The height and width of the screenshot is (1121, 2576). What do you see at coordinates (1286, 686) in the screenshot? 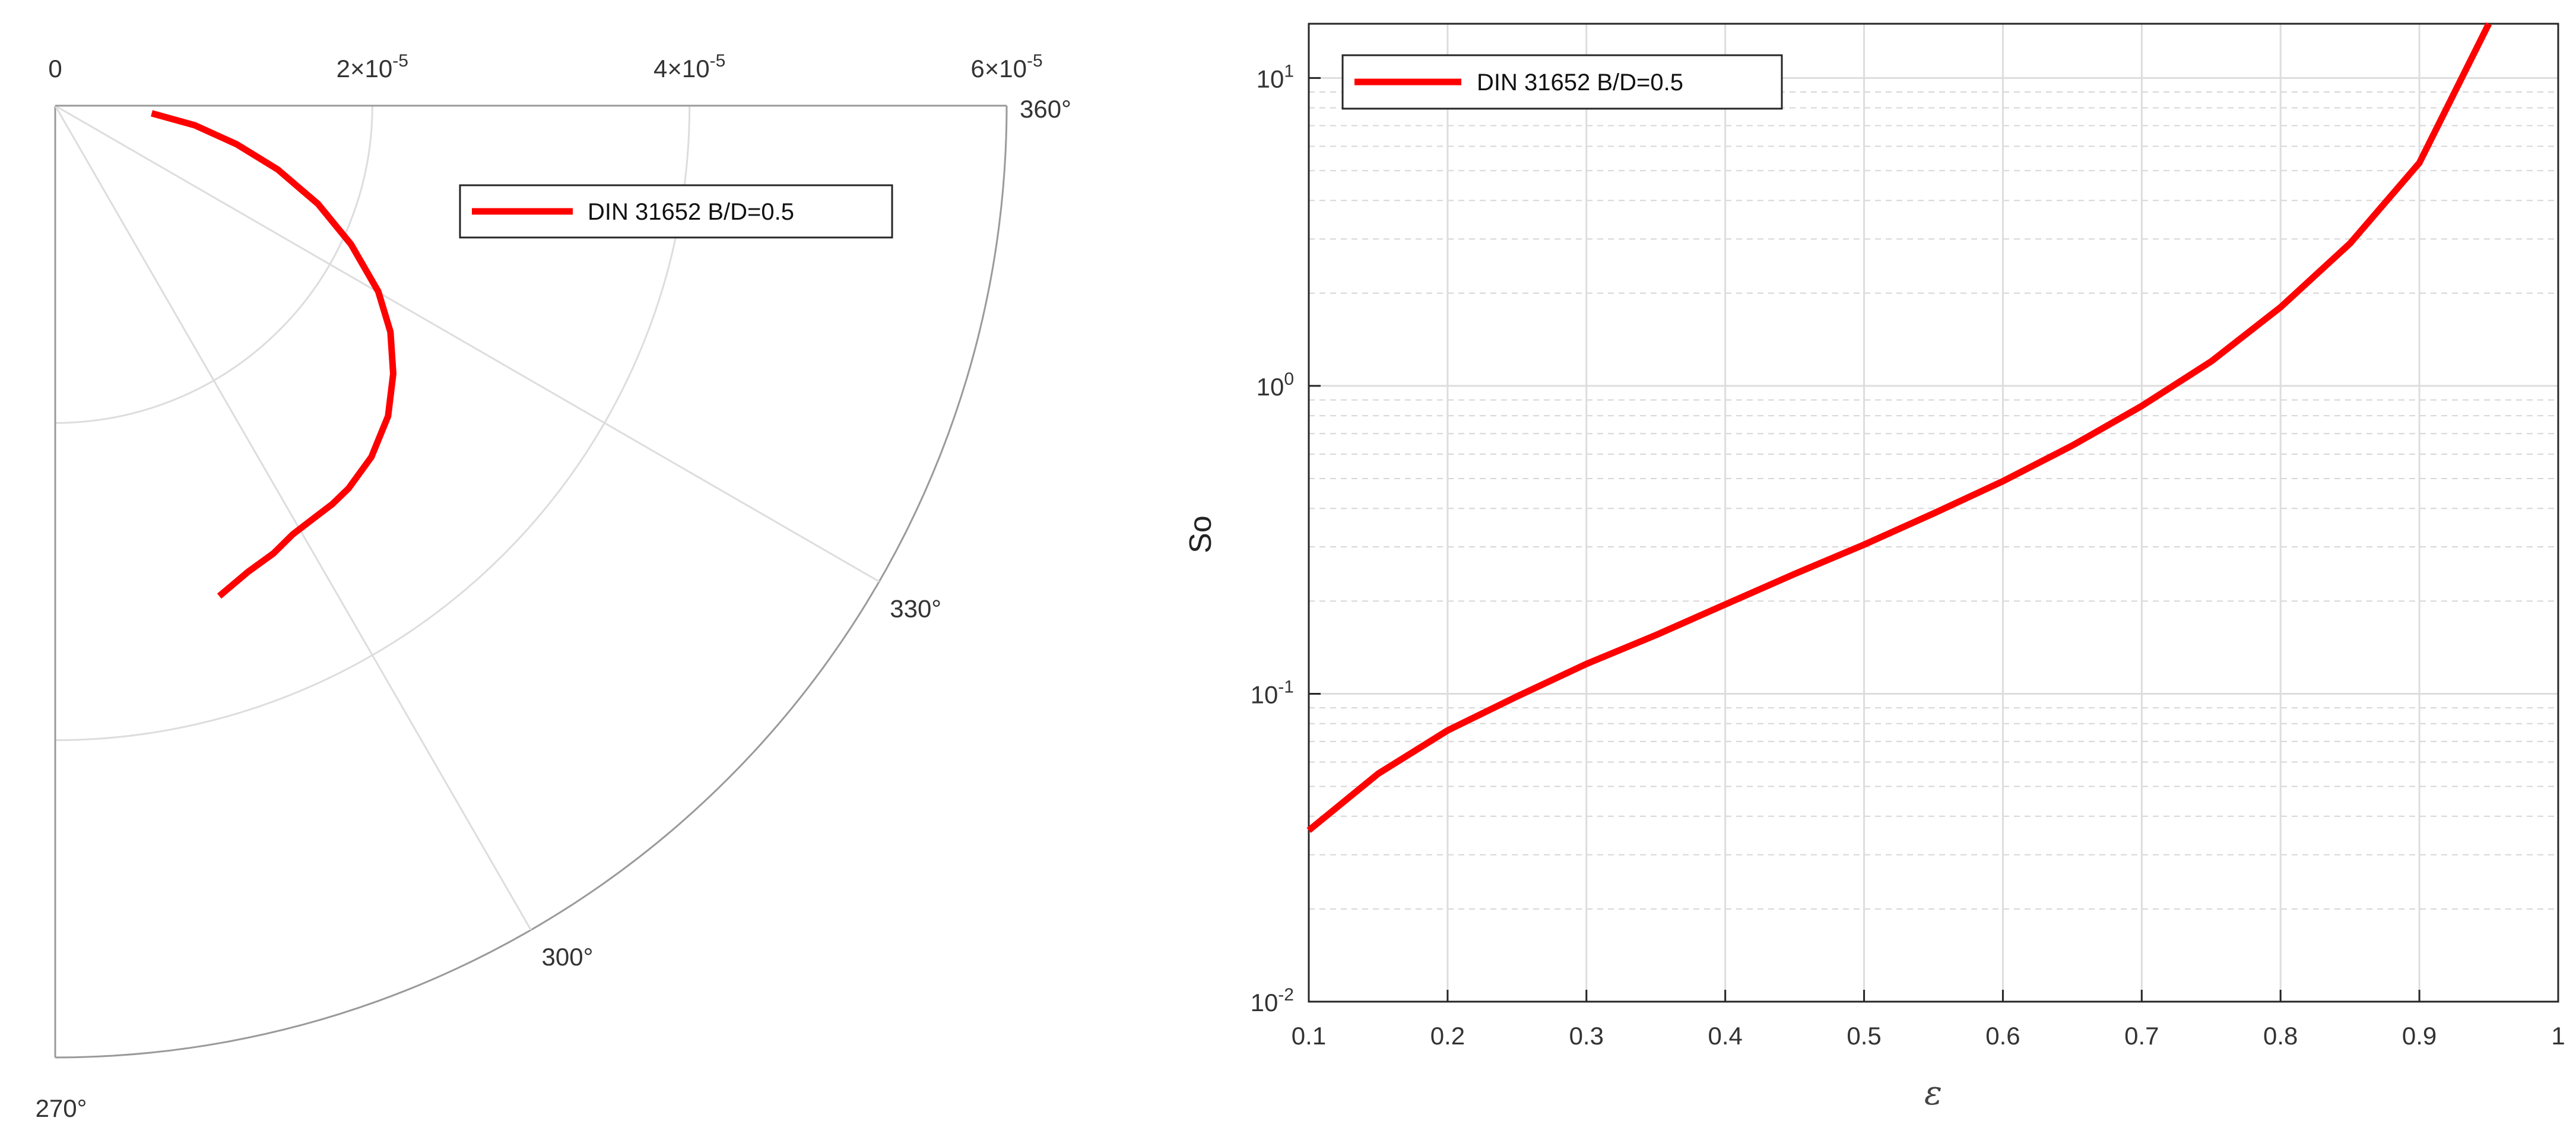
I see `tick-exponent: -1` at bounding box center [1286, 686].